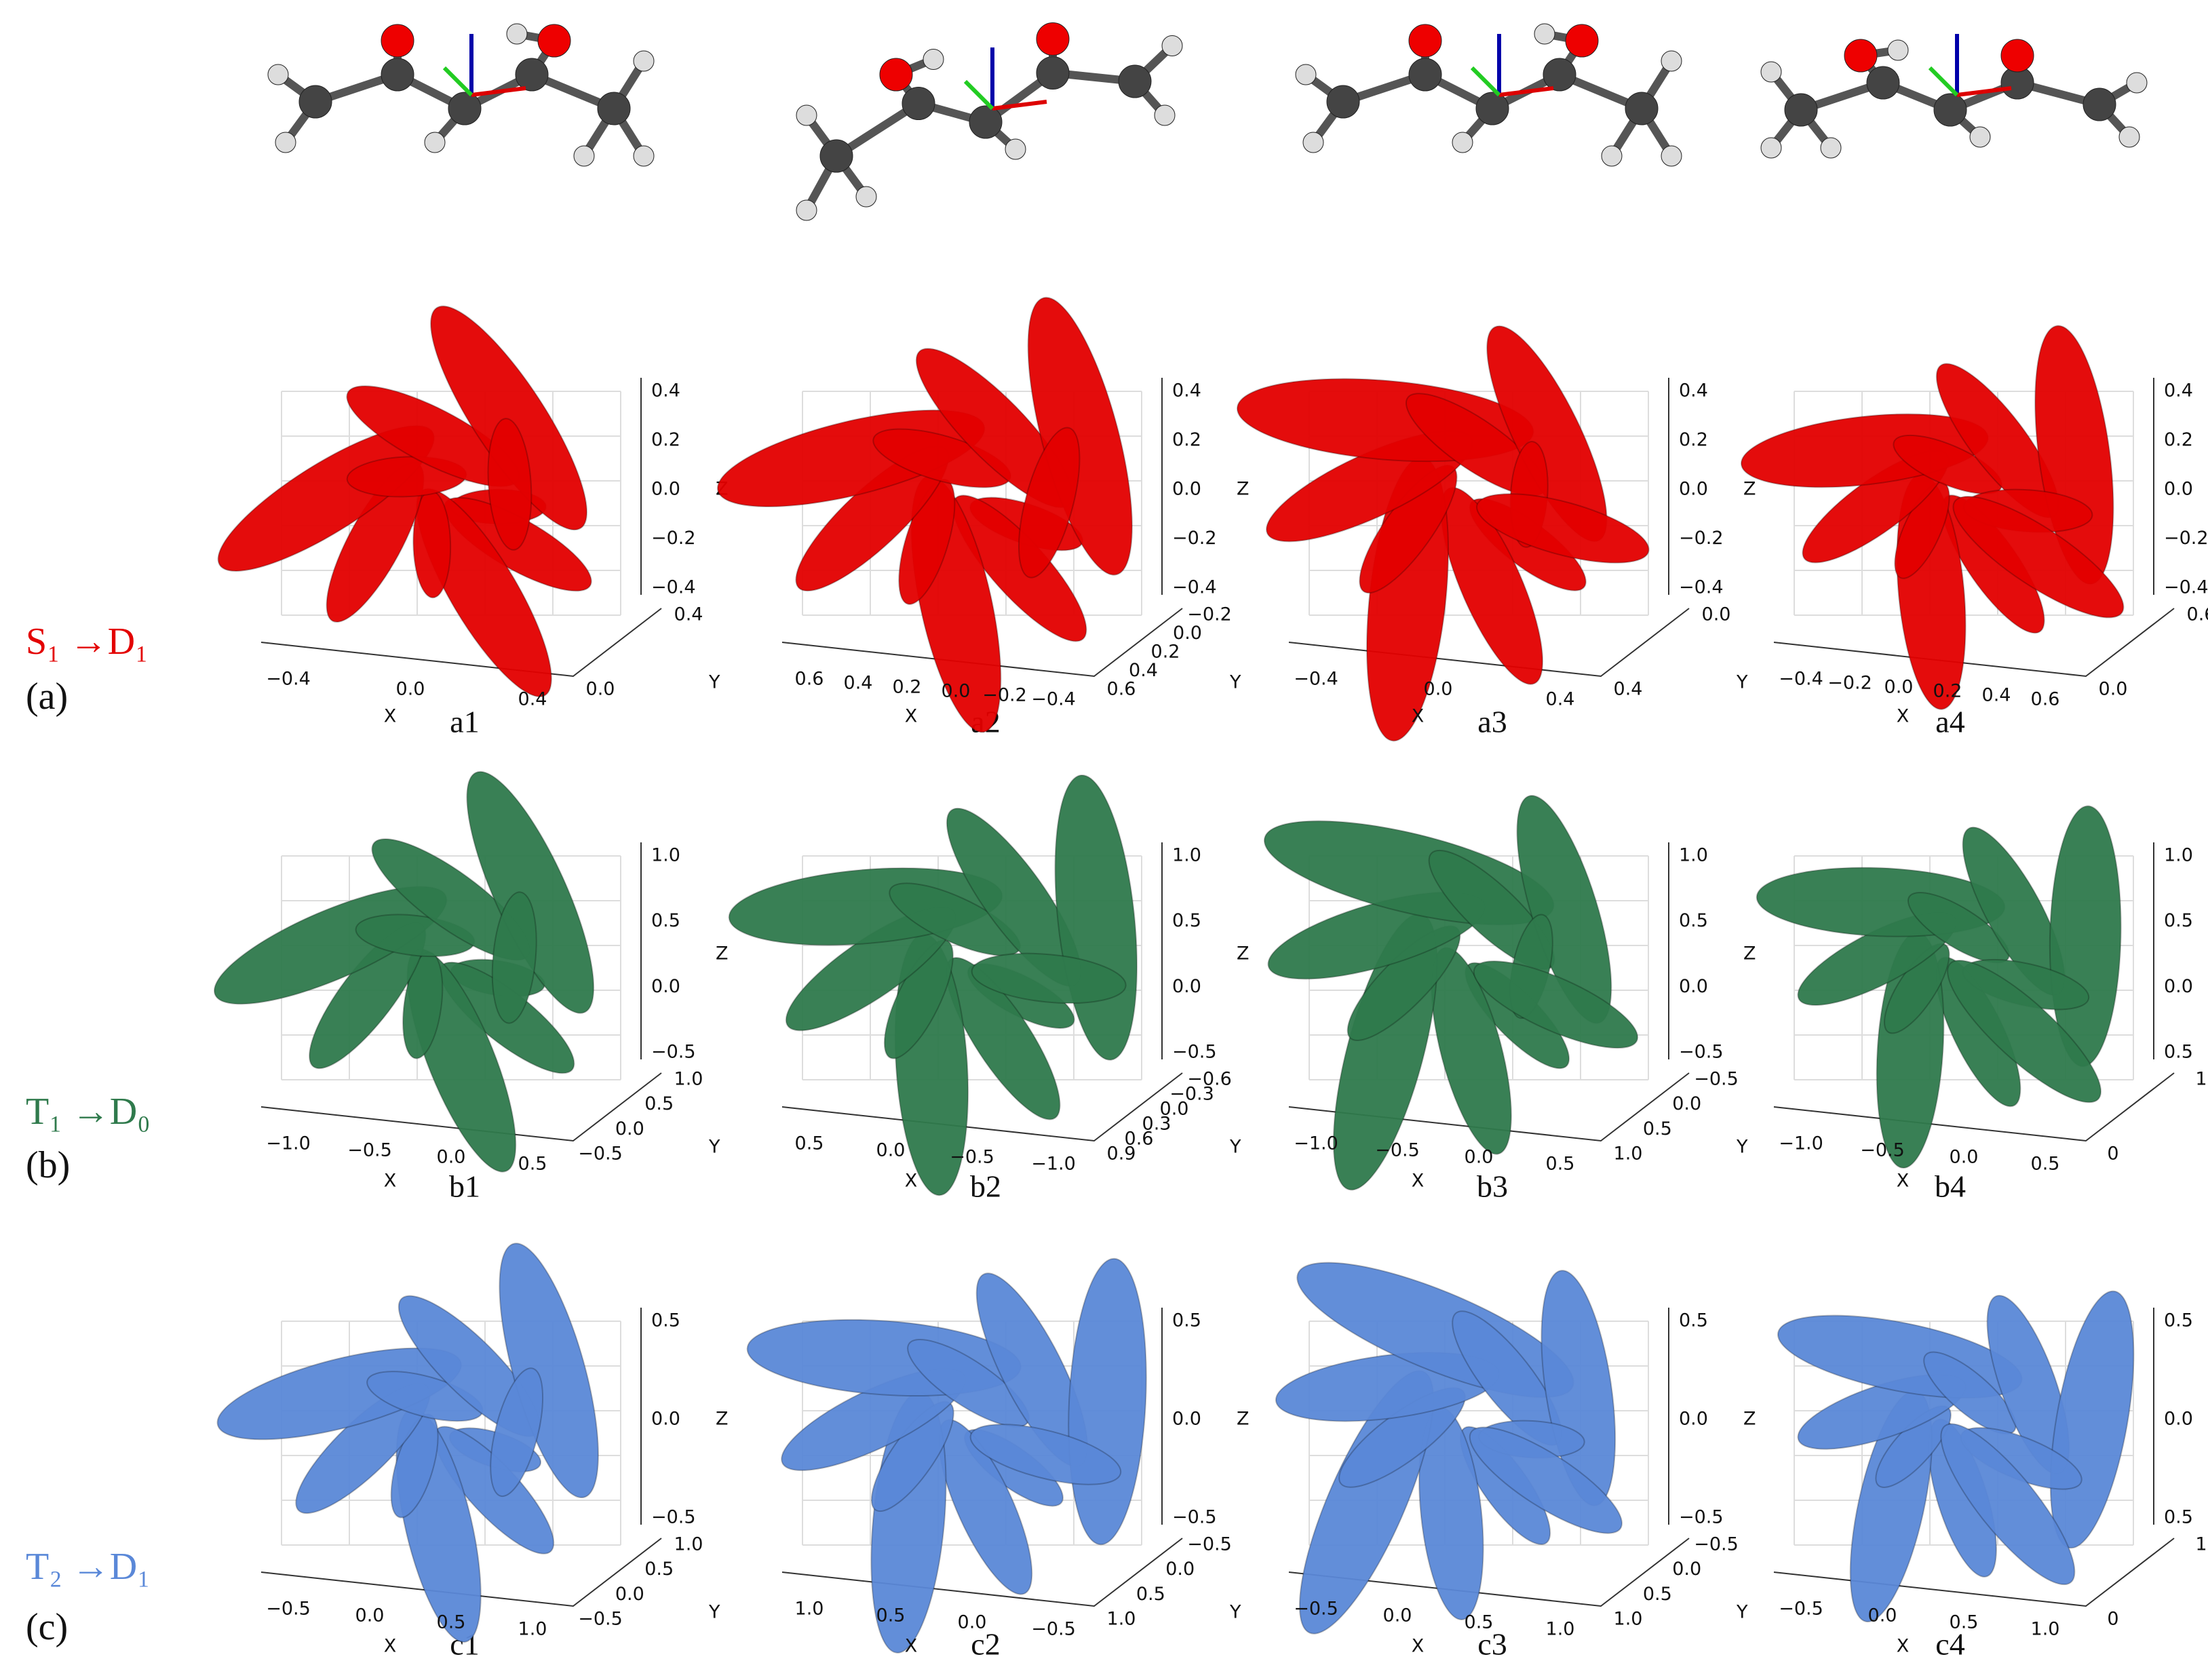  What do you see at coordinates (1209, 1079) in the screenshot?
I see `y-tick-label: −0.6` at bounding box center [1209, 1079].